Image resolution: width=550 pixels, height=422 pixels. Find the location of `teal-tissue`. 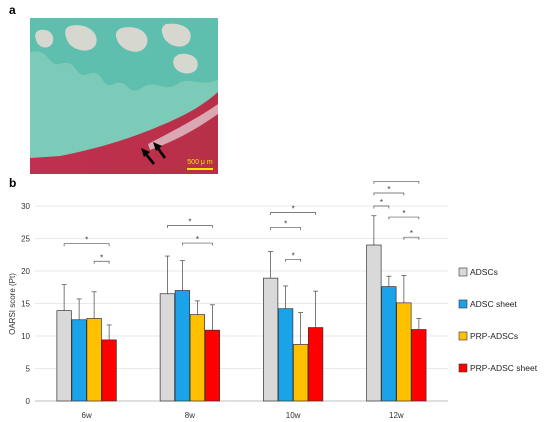

teal-tissue is located at coordinates (124, 104).